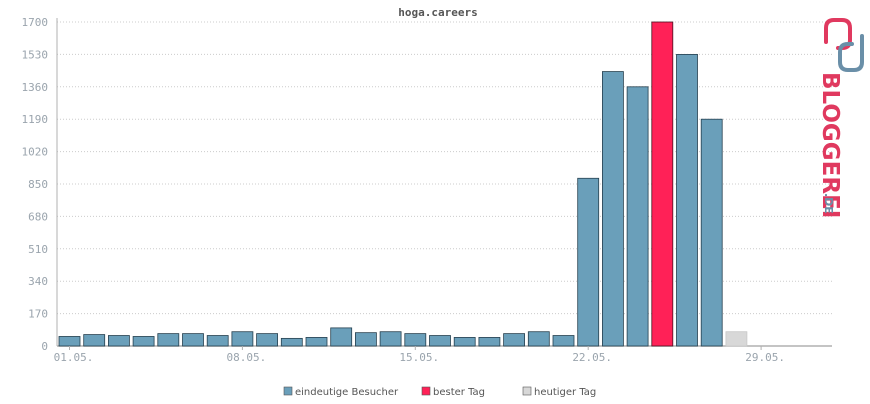 This screenshot has width=870, height=404. Describe the element at coordinates (38, 281) in the screenshot. I see `y-tick-label: 340` at that location.